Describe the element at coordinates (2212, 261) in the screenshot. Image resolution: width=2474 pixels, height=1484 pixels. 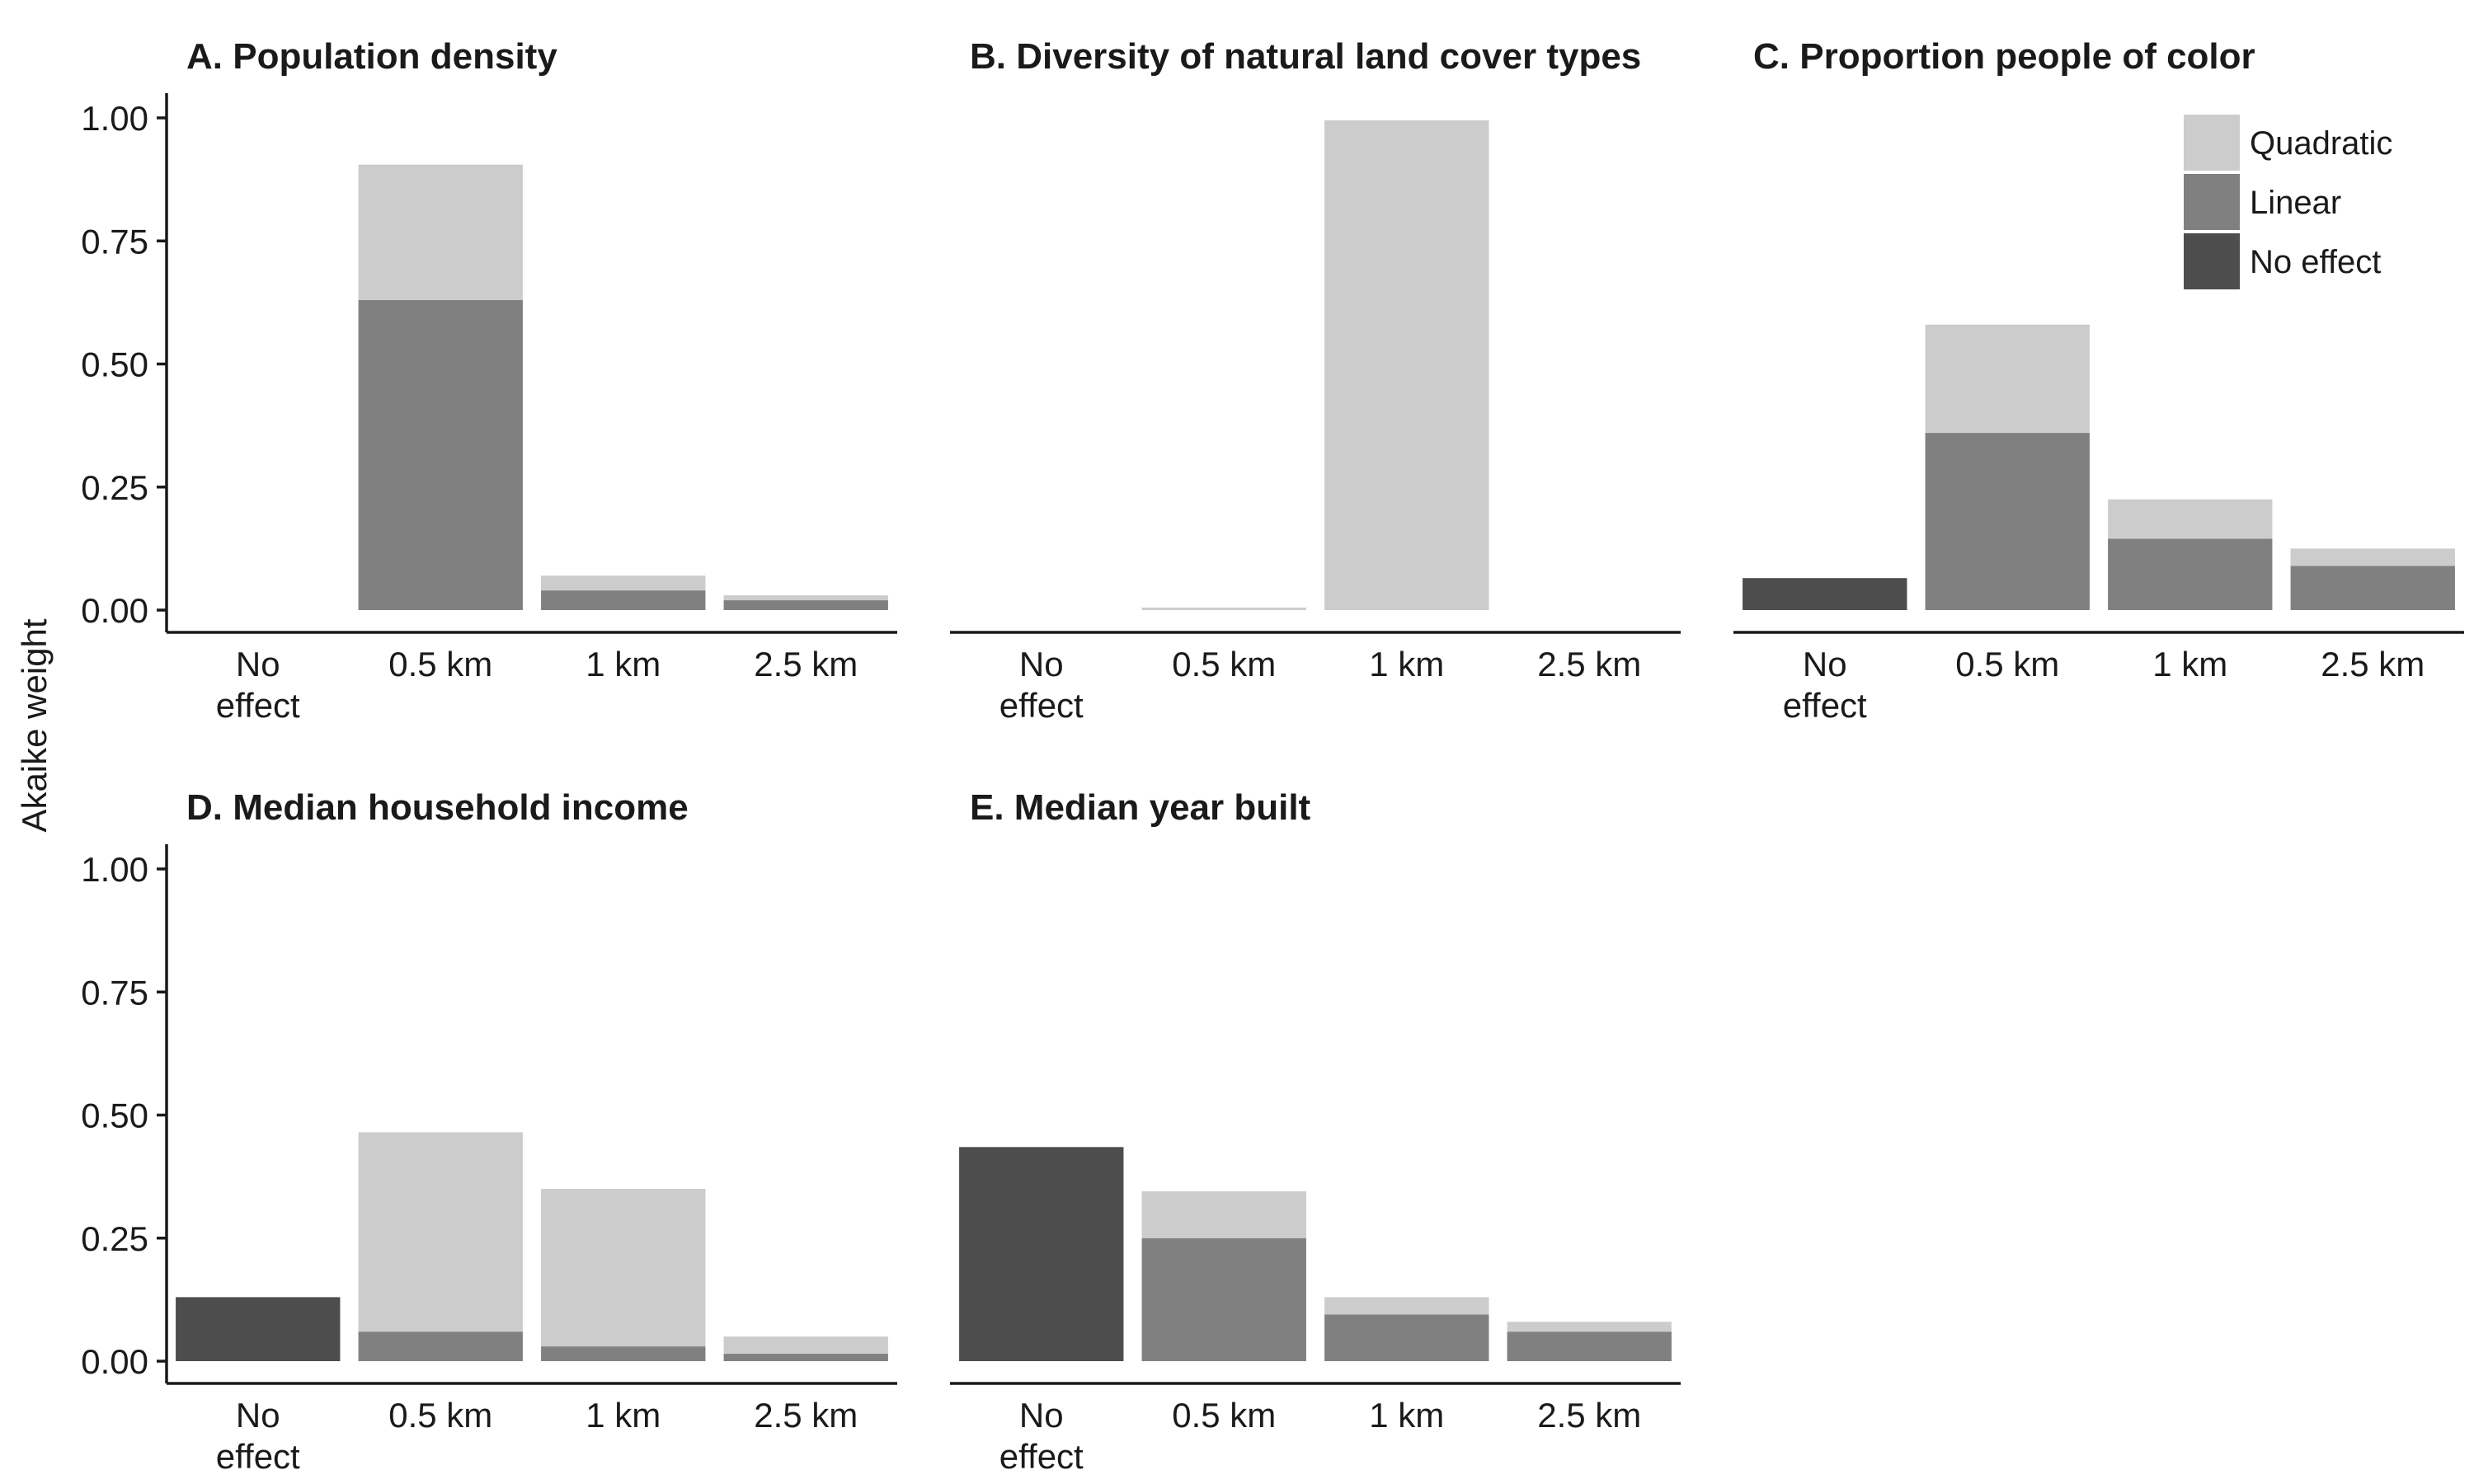
I see `legend-swatch-no-effect` at that location.